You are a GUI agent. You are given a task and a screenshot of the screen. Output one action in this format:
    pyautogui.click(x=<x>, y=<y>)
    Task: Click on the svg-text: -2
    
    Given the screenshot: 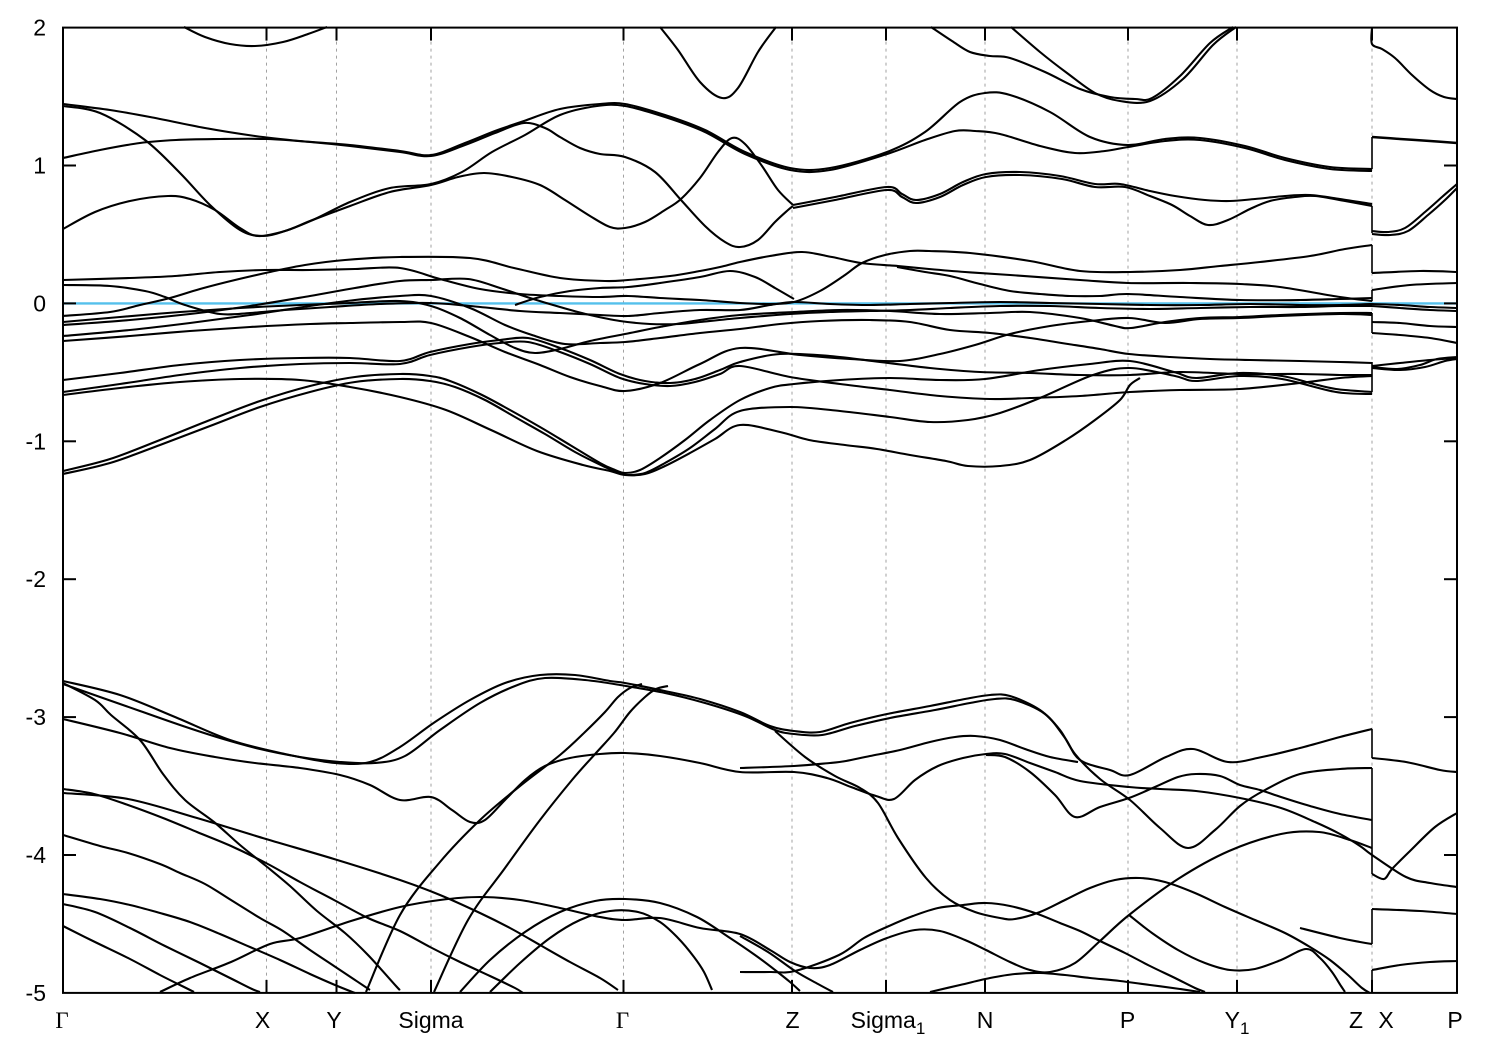 What is the action you would take?
    pyautogui.click(x=36, y=579)
    